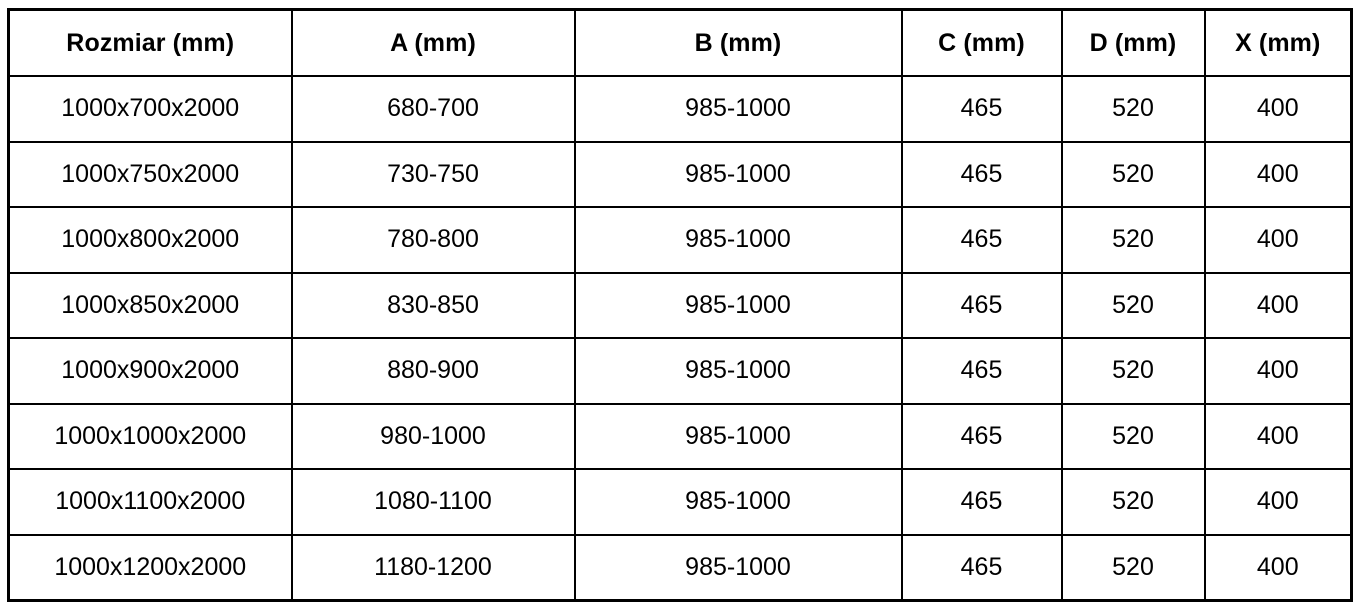 This screenshot has width=1357, height=602. I want to click on cell-a: 780-800, so click(433, 240).